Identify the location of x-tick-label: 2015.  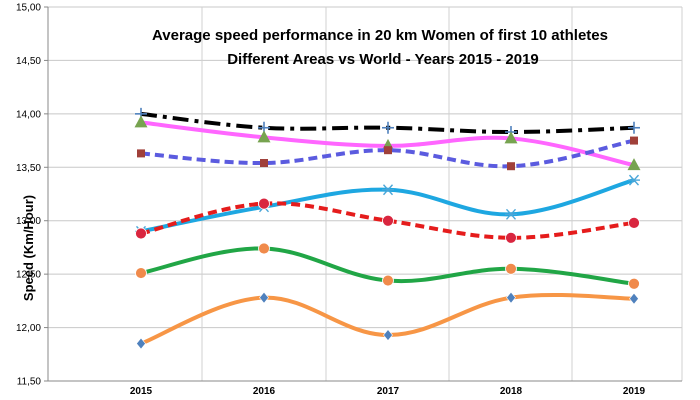
(141, 391).